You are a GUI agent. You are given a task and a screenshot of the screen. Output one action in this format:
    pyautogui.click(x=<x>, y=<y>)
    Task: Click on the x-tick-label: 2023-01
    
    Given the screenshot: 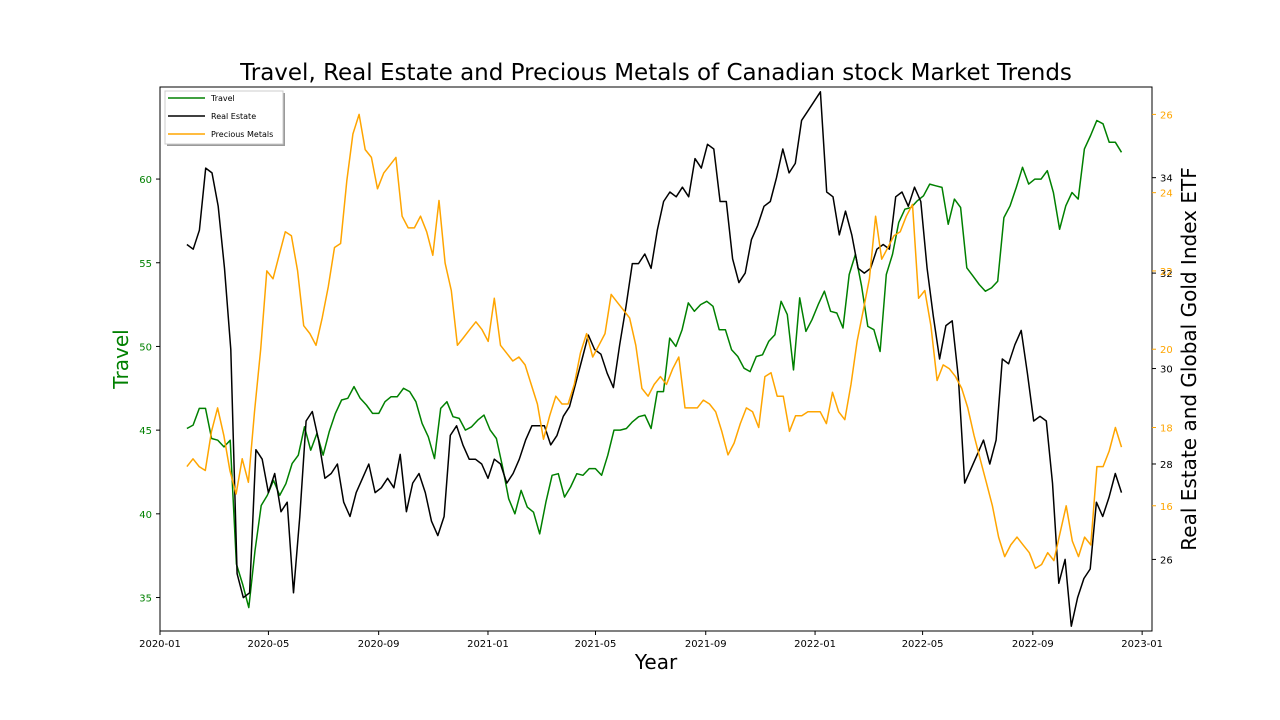 What is the action you would take?
    pyautogui.click(x=1142, y=644)
    